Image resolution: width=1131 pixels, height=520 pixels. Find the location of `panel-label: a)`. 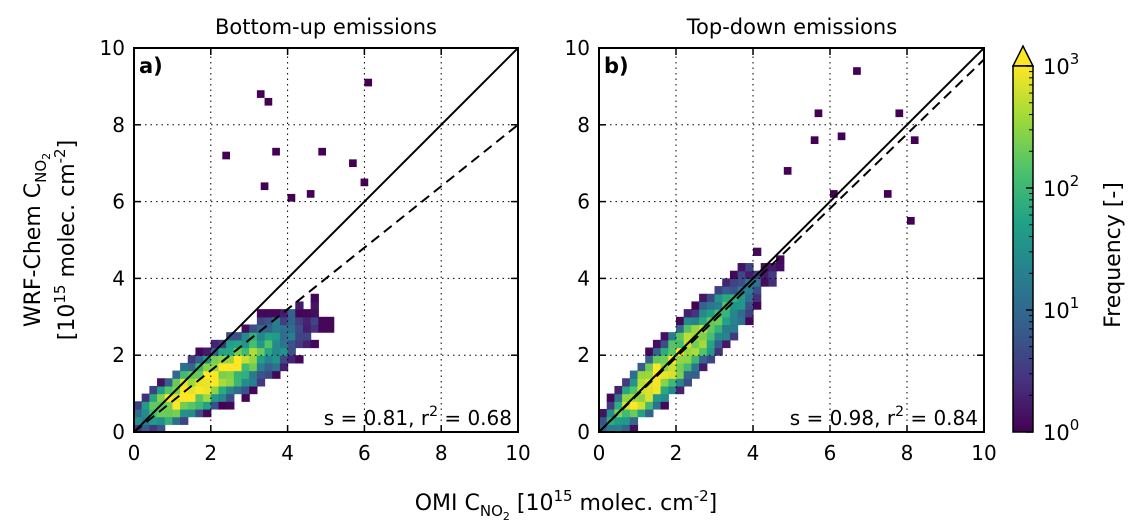

panel-label: a) is located at coordinates (151, 66).